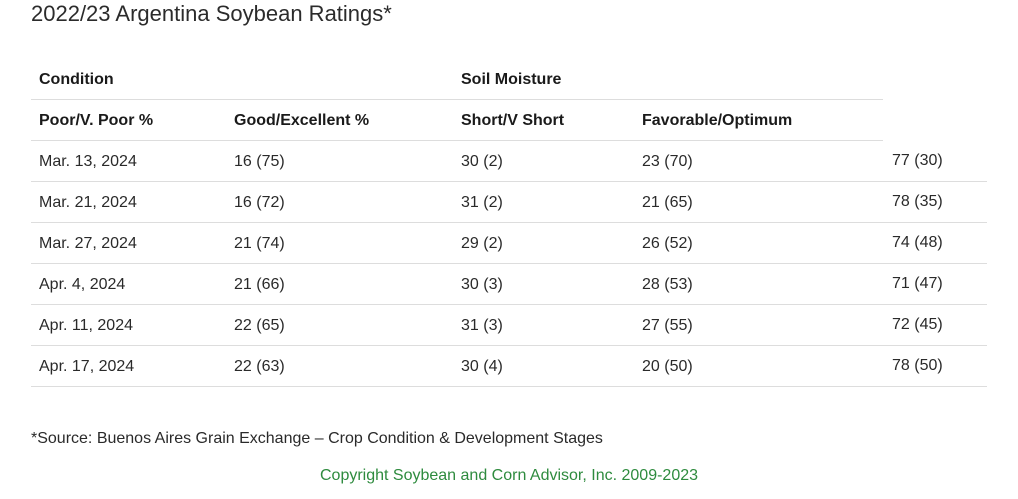 The image size is (1018, 499). What do you see at coordinates (259, 284) in the screenshot?
I see `cell-poor: 21 (66)` at bounding box center [259, 284].